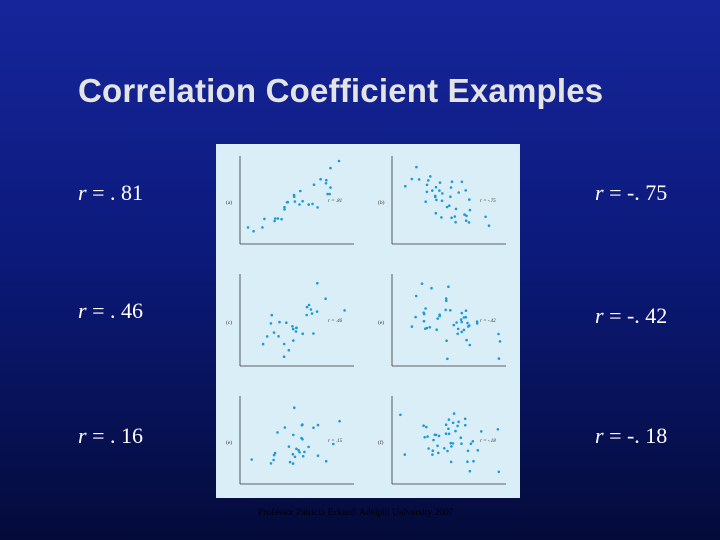 The image size is (720, 540). What do you see at coordinates (110, 436) in the screenshot?
I see `r-label-left-3: r = . 16` at bounding box center [110, 436].